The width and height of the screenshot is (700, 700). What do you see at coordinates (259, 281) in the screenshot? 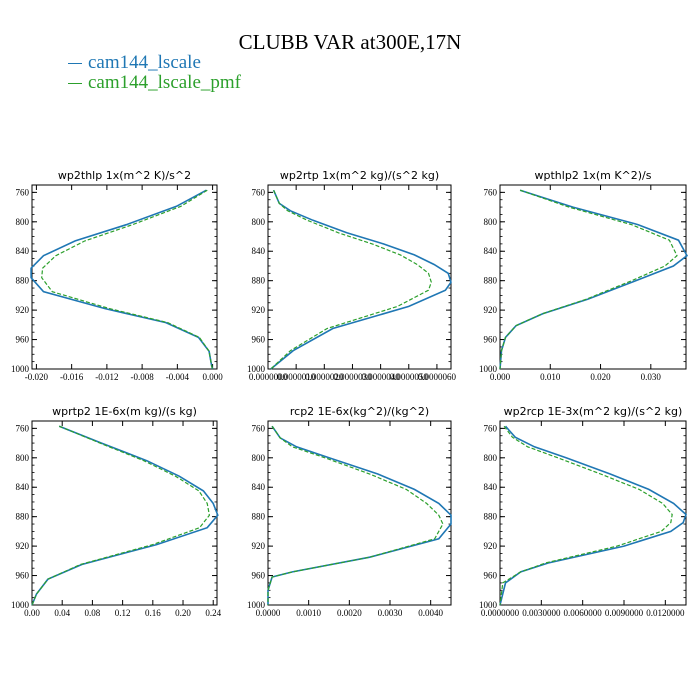
I see `panel-2-y-tick-label: 880` at bounding box center [259, 281].